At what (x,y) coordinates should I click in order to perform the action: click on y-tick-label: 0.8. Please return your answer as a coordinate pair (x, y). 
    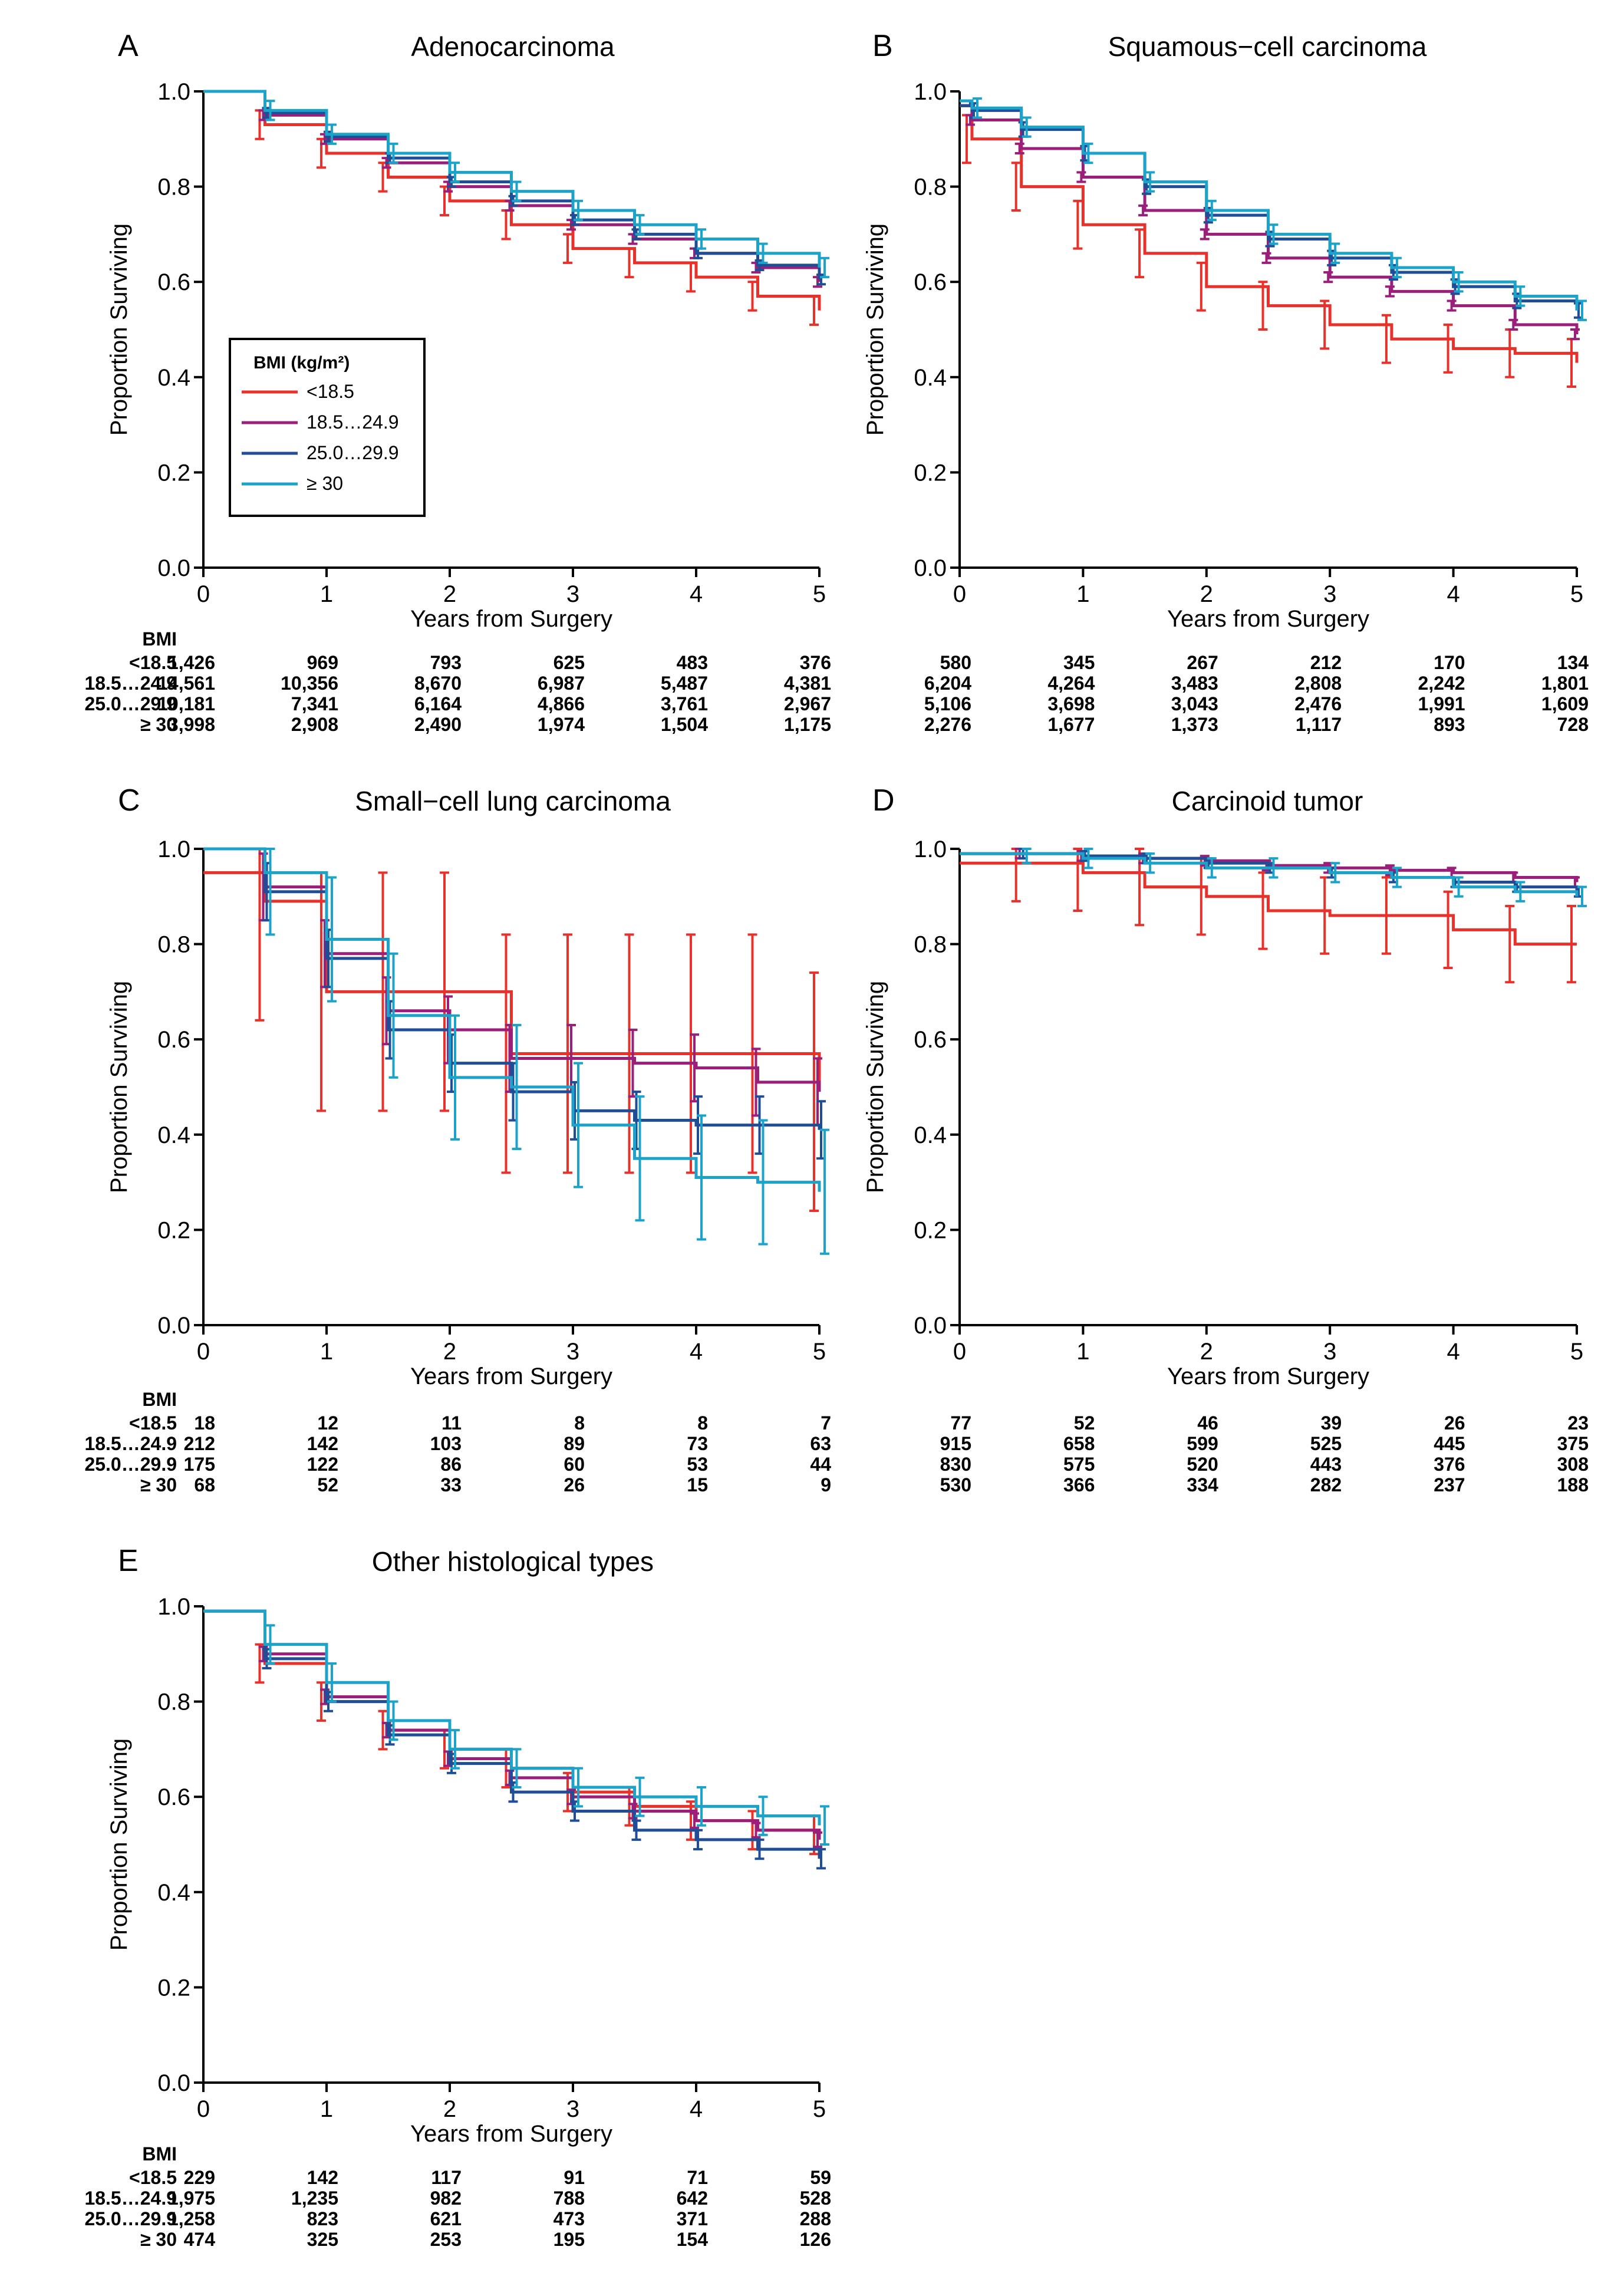
    Looking at the image, I should click on (173, 945).